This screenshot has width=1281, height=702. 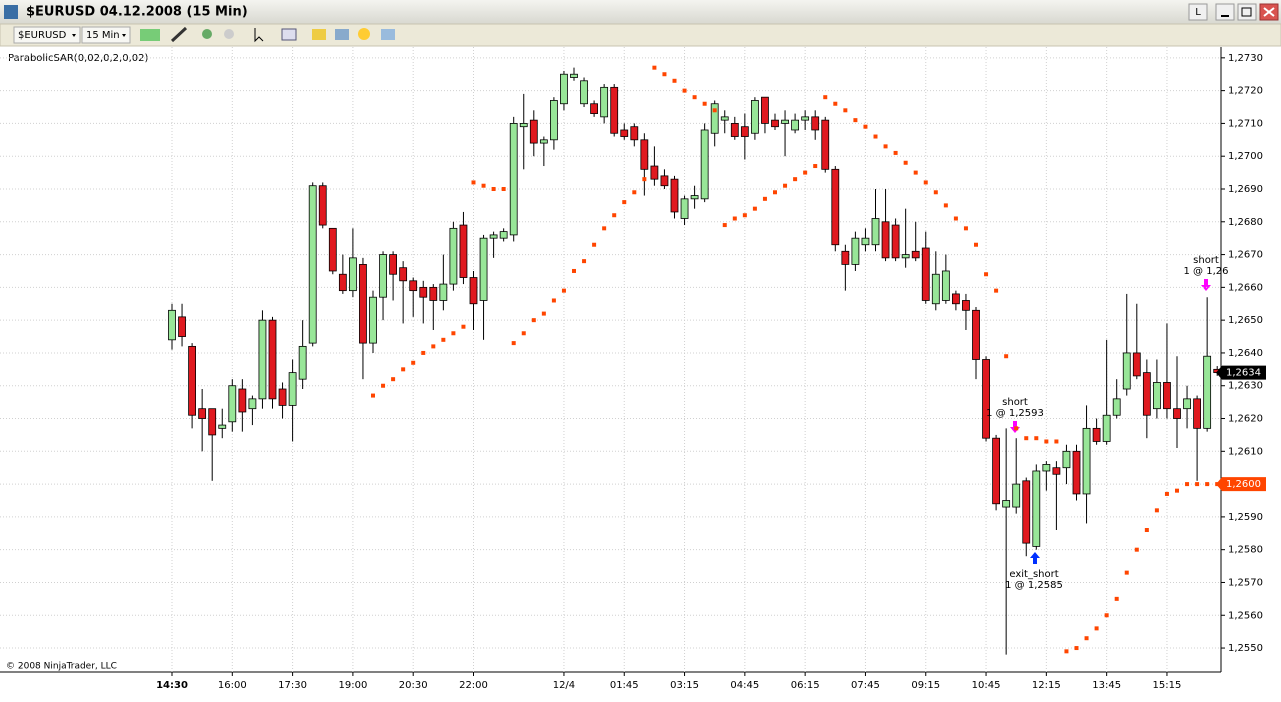 I want to click on link-button, so click(x=1198, y=12).